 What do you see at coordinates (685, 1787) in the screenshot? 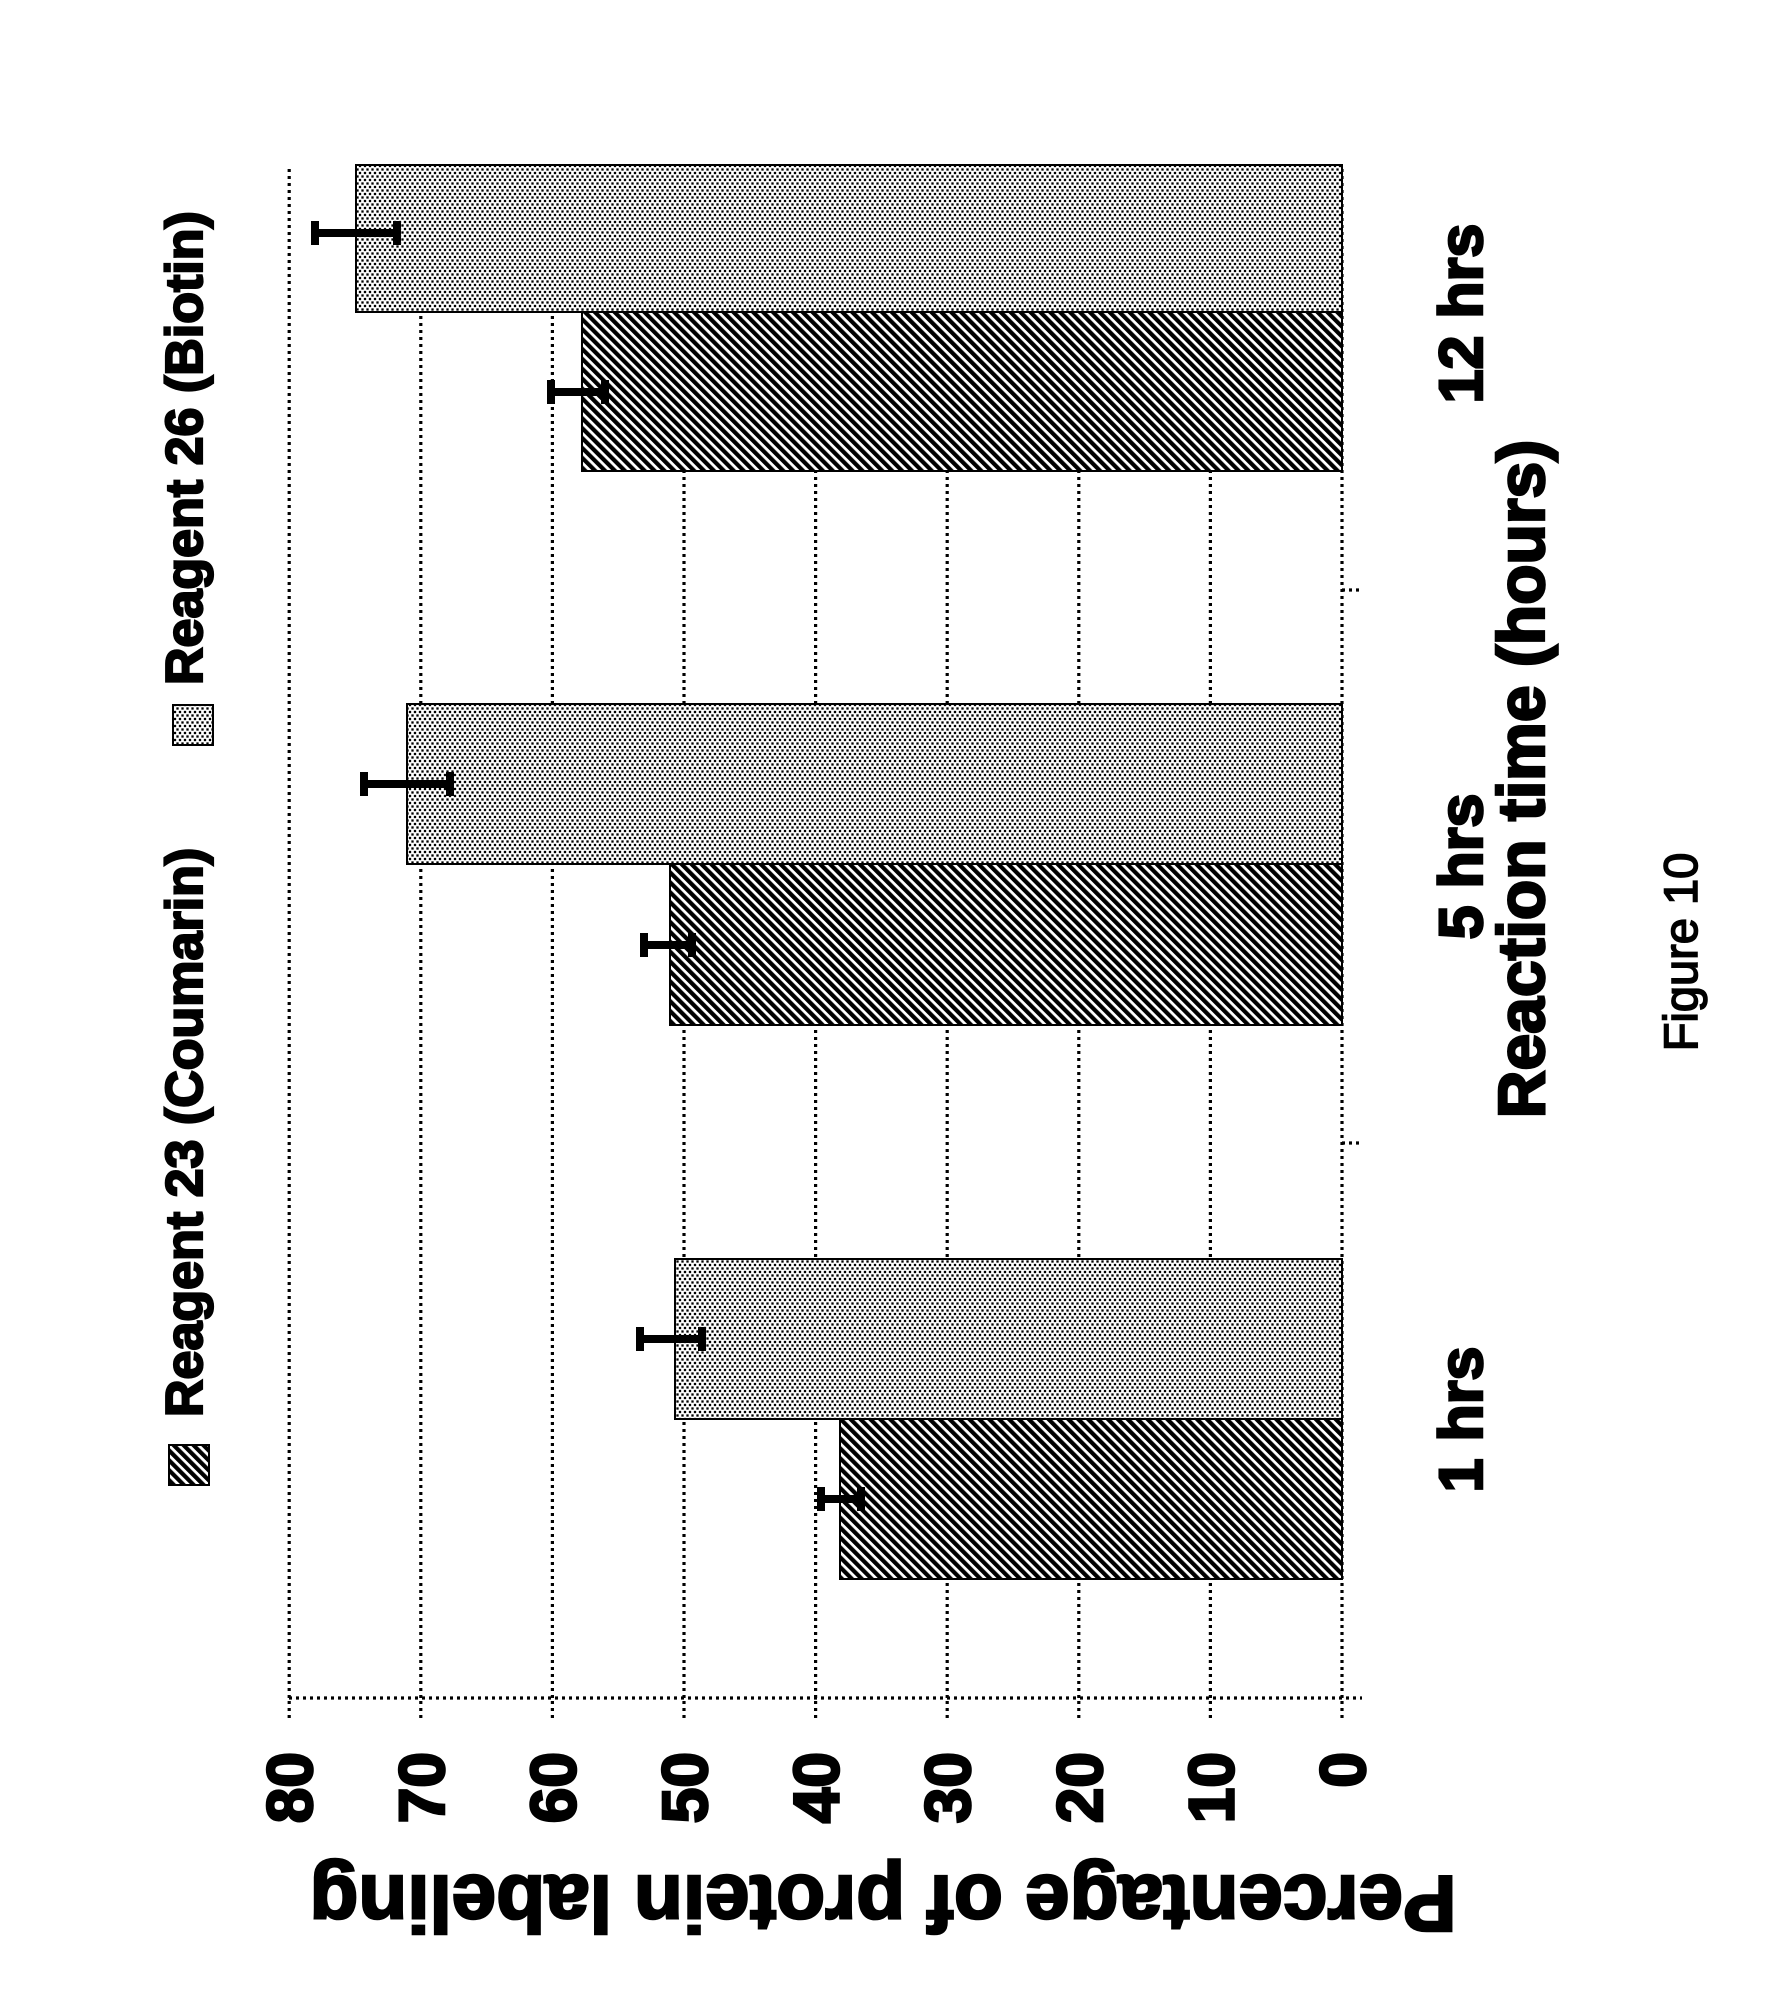
I see `svg-text: 50` at bounding box center [685, 1787].